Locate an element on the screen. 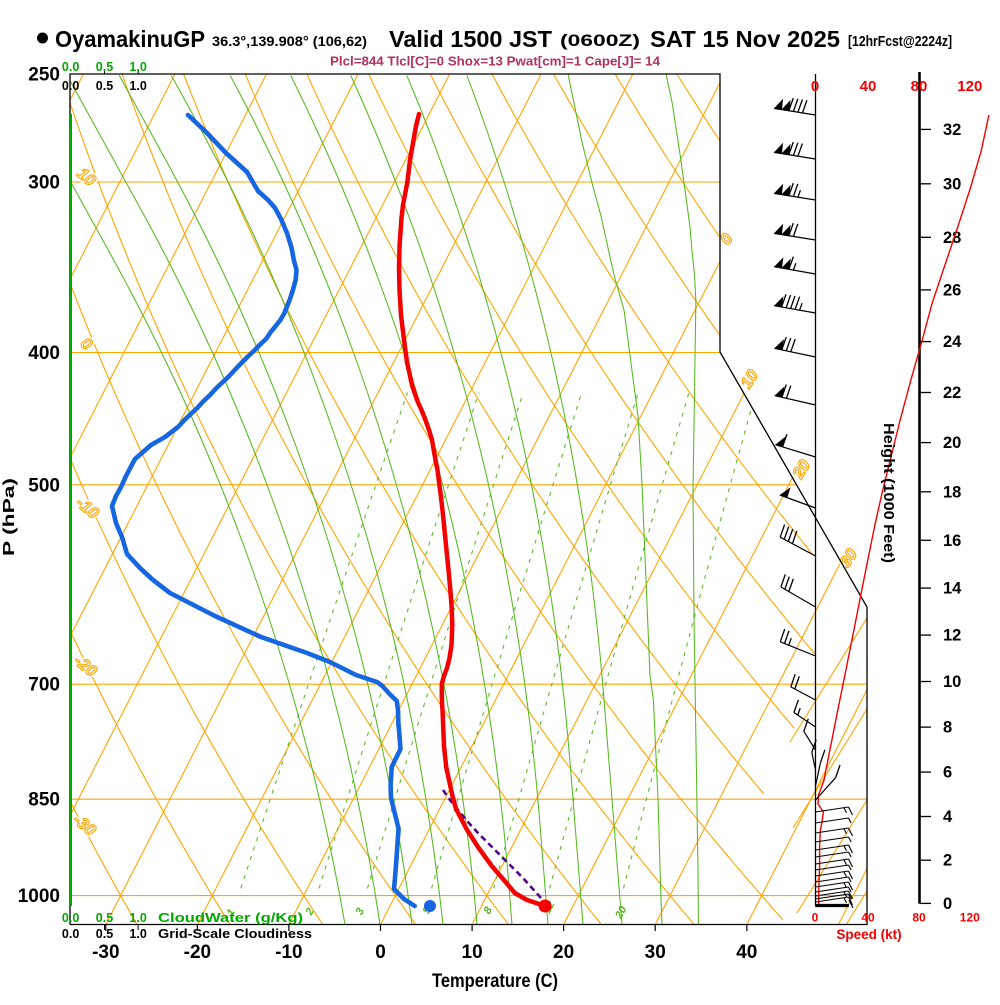  svg-text: 6 is located at coordinates (947, 773).